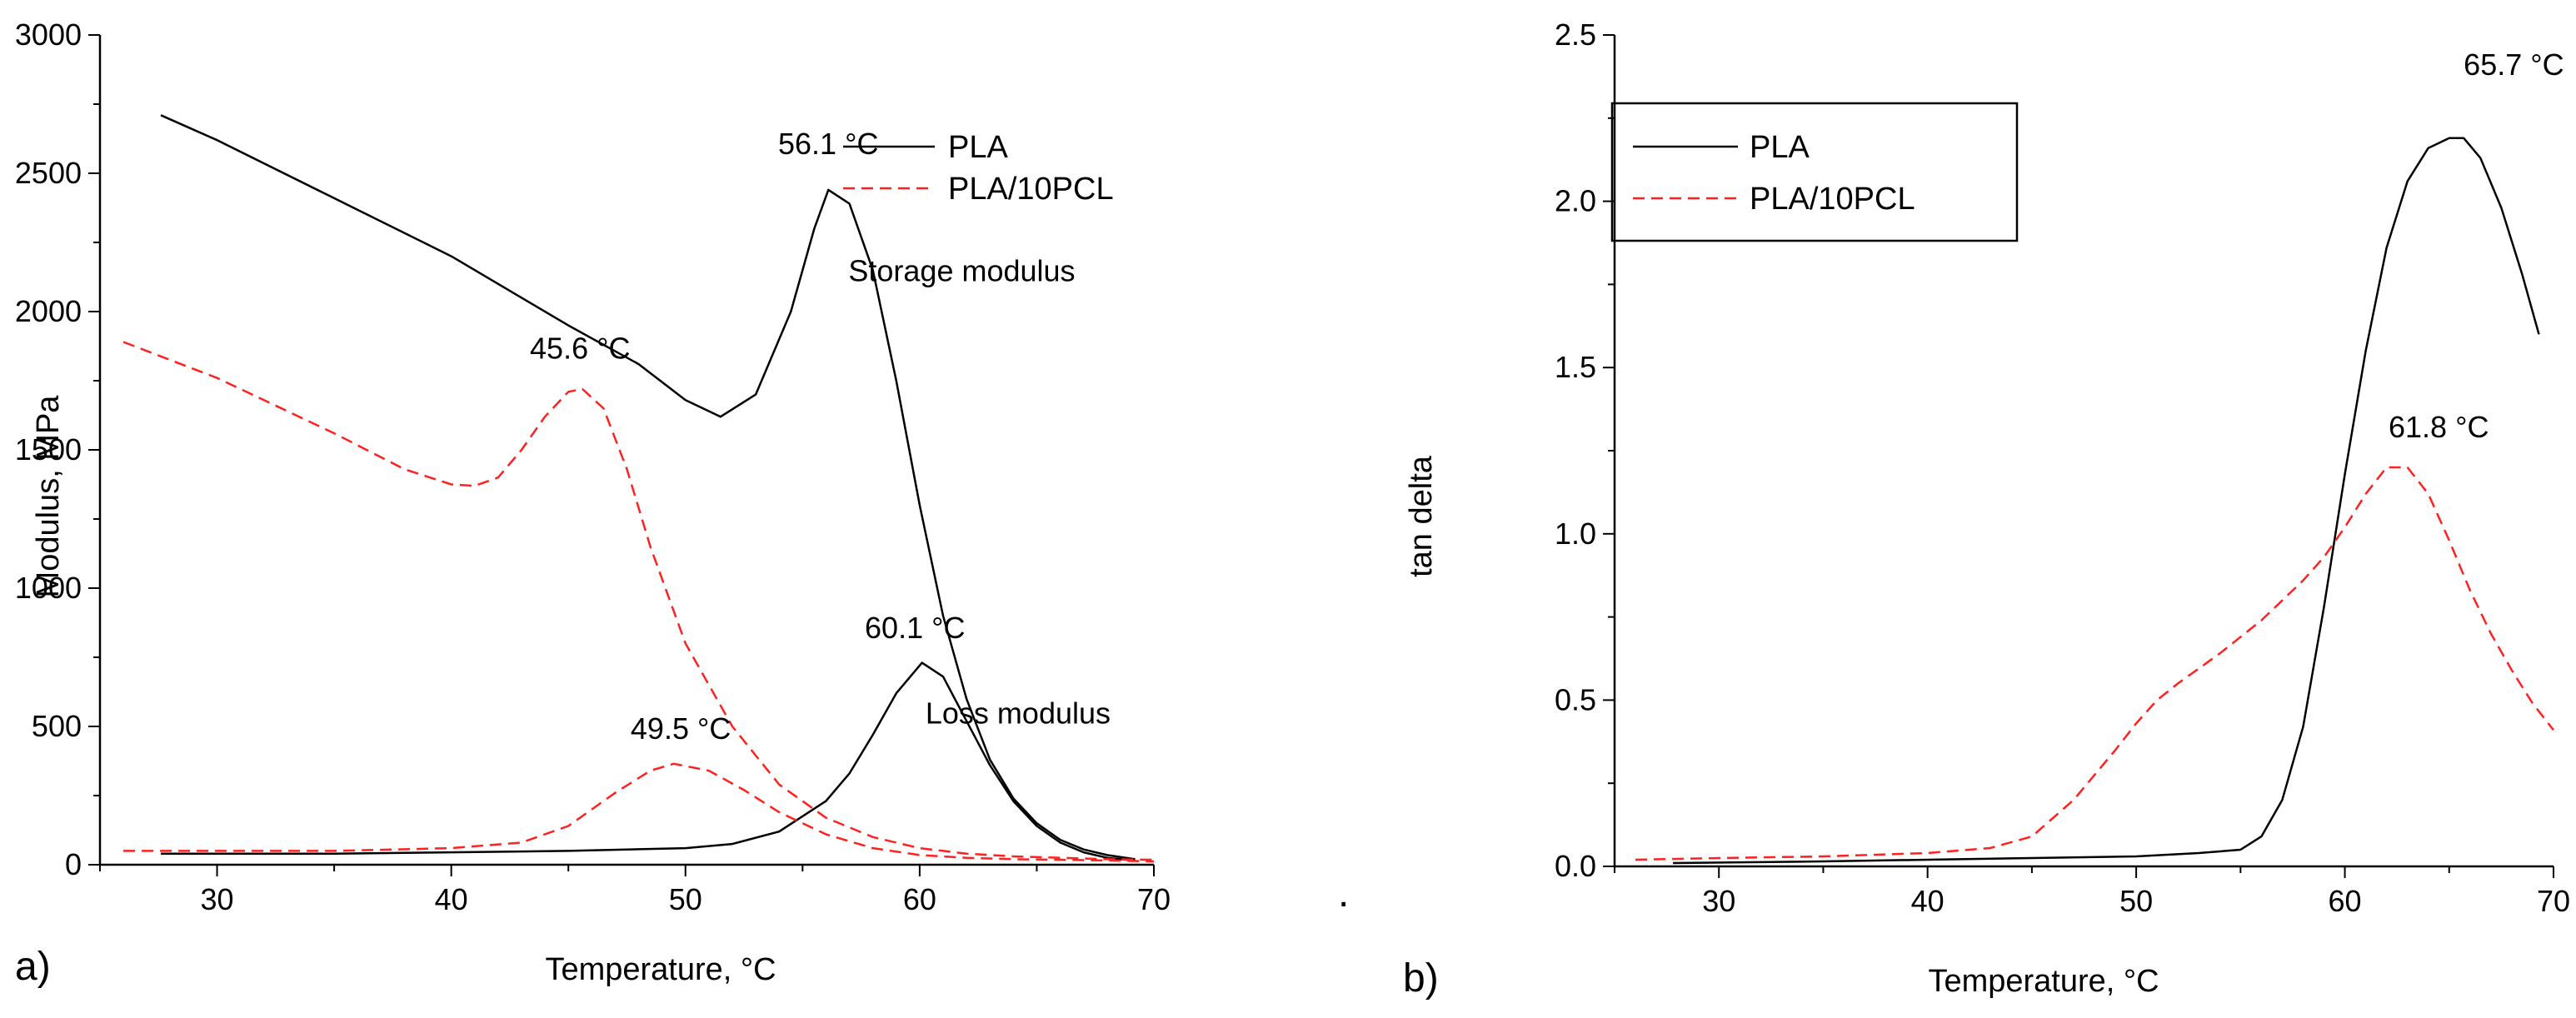 The height and width of the screenshot is (1018, 2576). What do you see at coordinates (48, 588) in the screenshot?
I see `y-tick-label-1000: 1000` at bounding box center [48, 588].